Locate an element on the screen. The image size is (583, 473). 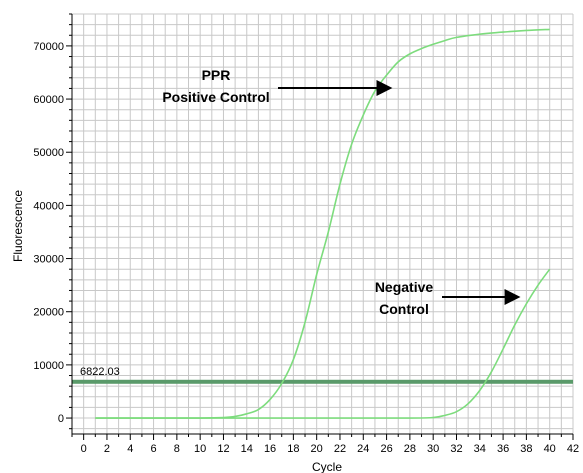
x-tick-label: 18 is located at coordinates (293, 449).